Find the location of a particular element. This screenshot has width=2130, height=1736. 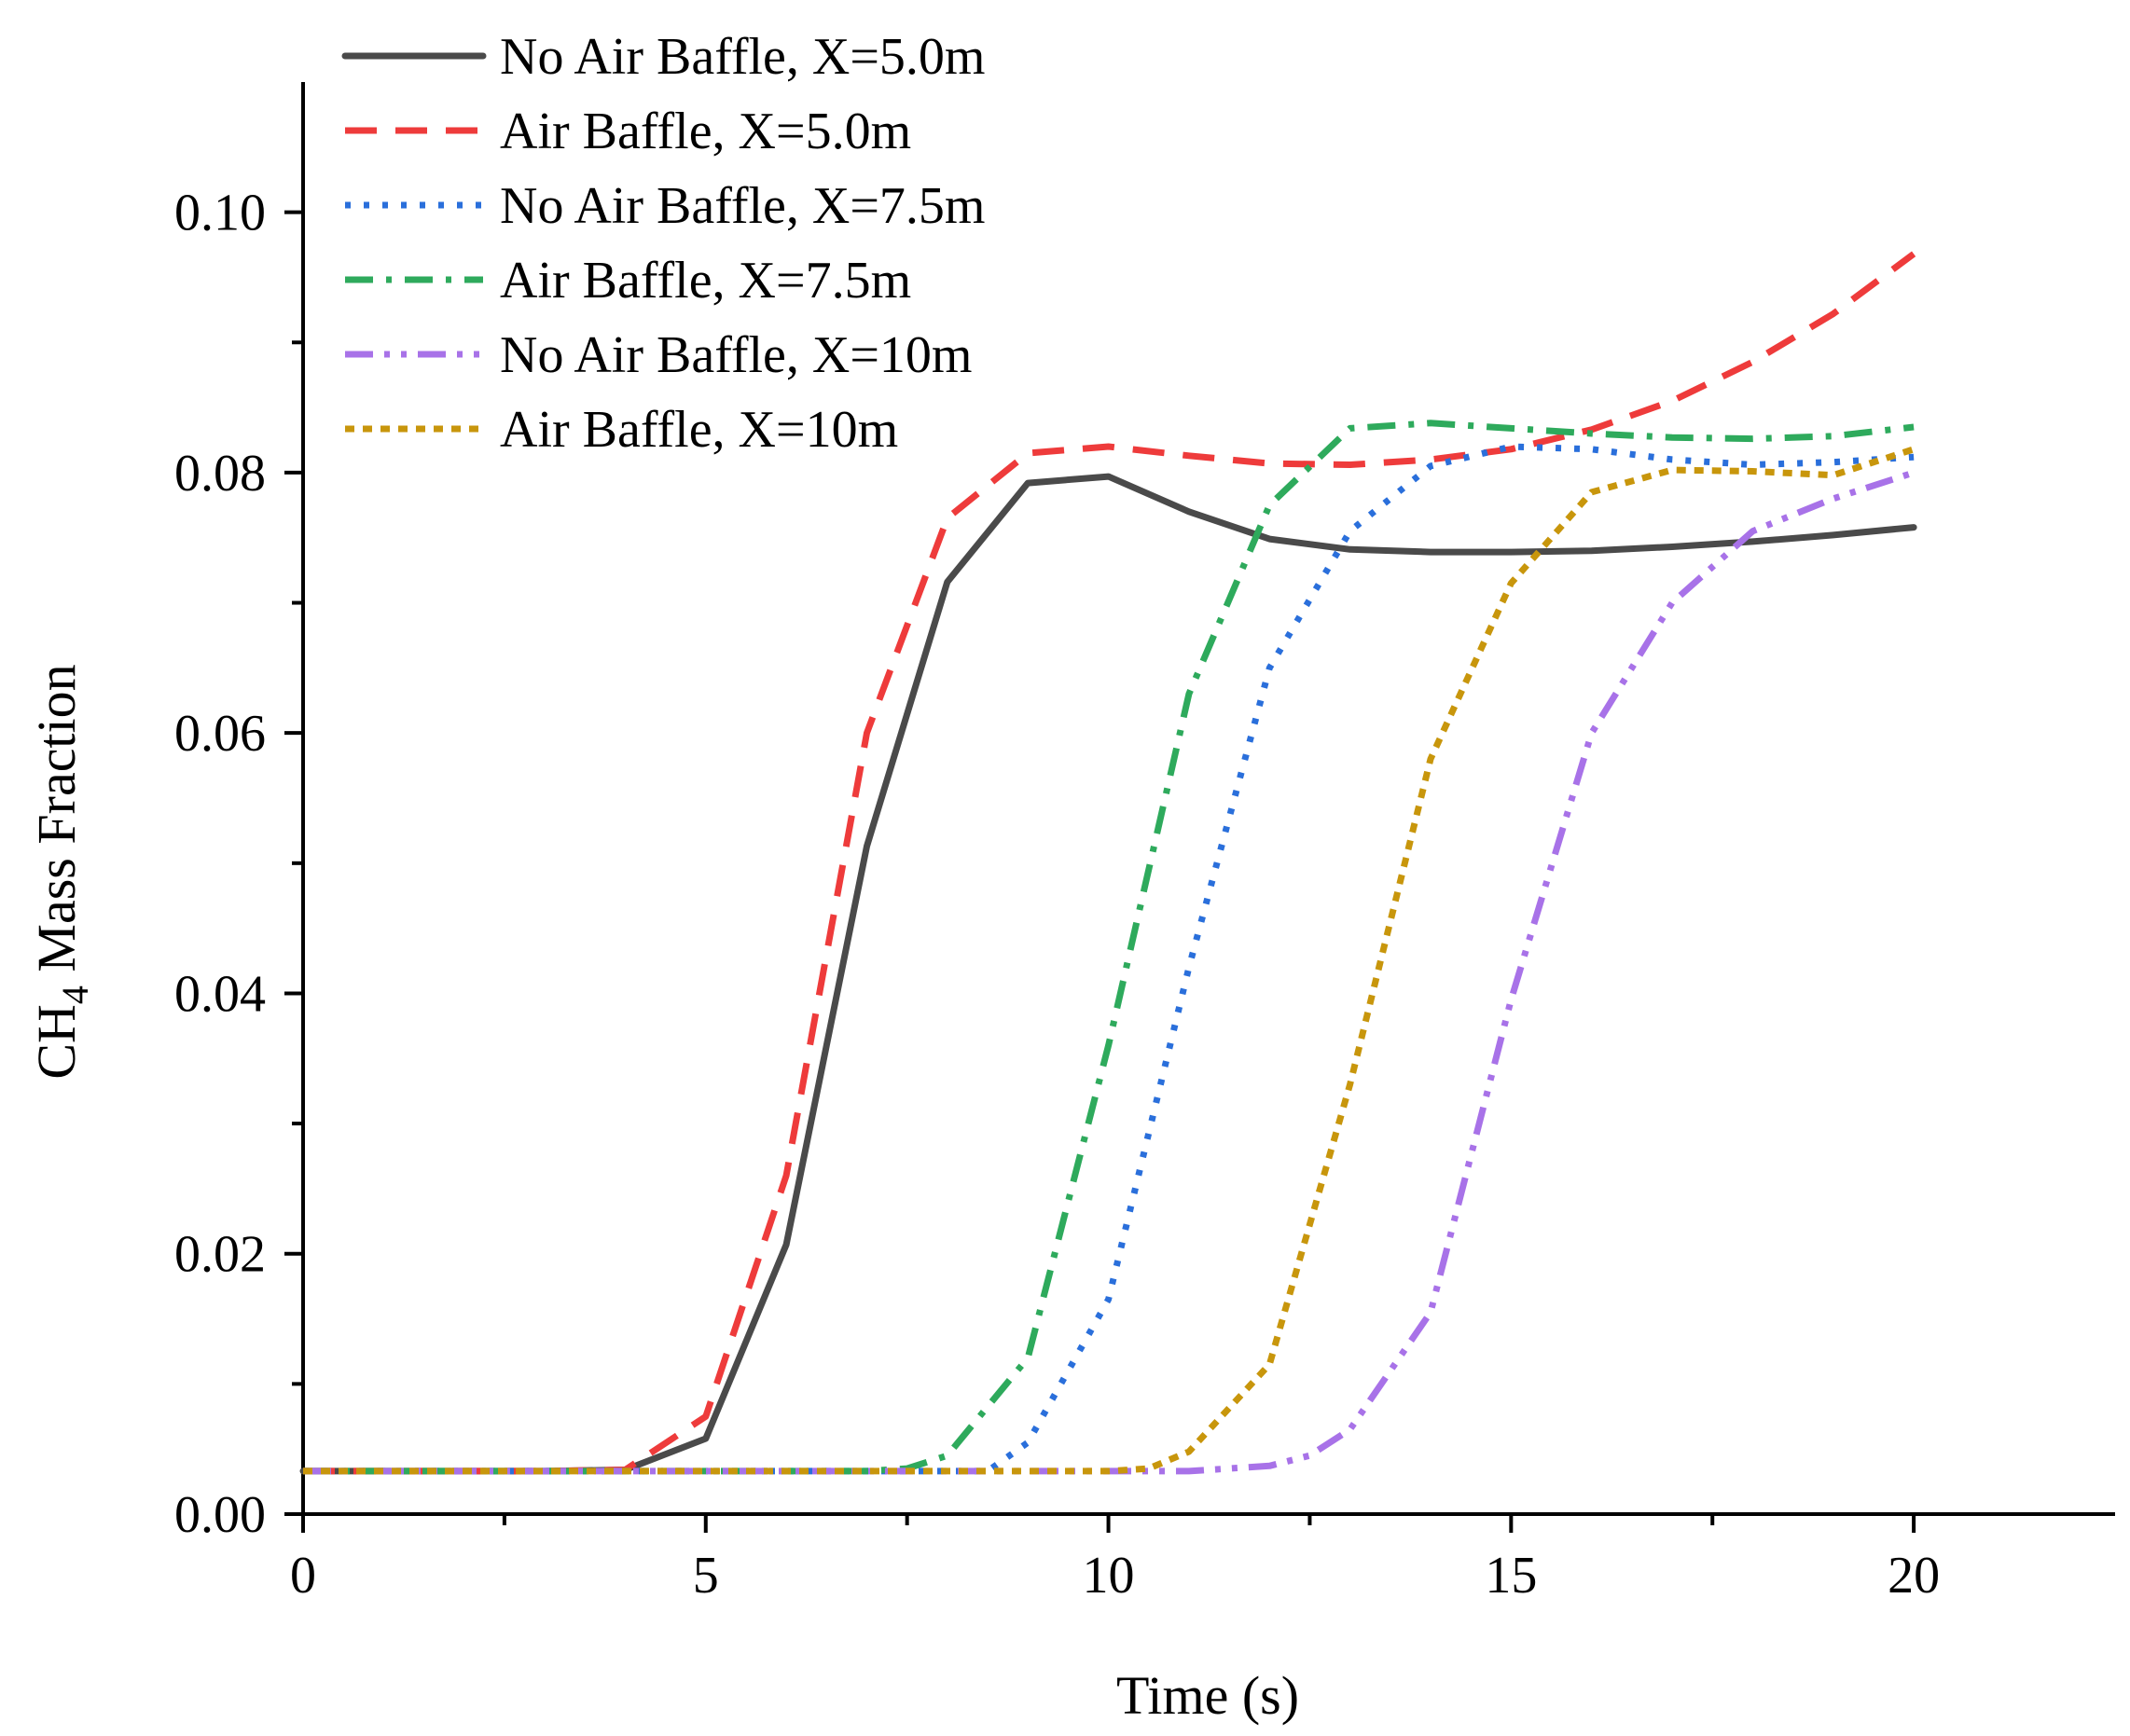

x-tick-label: 0 is located at coordinates (303, 1576).